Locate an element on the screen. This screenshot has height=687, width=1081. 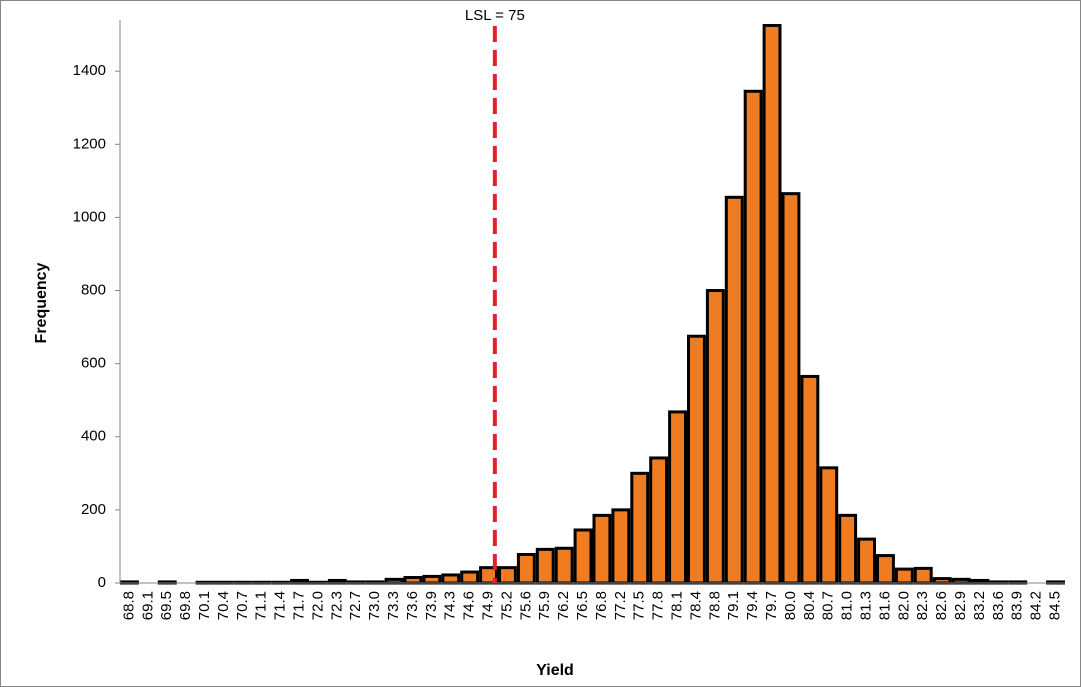
x-tick-label: 81.3 is located at coordinates (866, 605).